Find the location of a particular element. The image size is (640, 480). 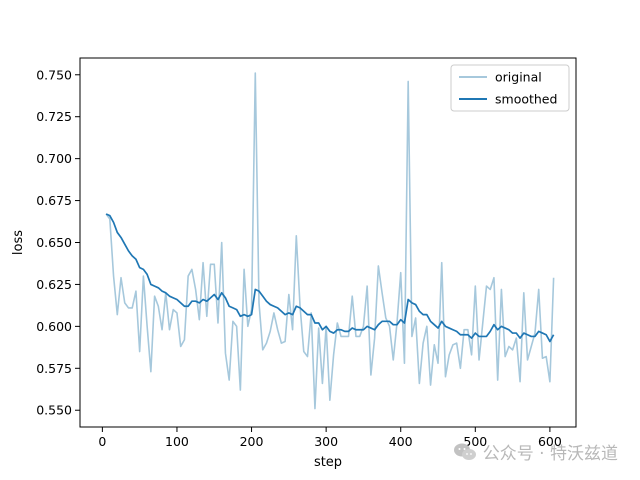

legend-label-original: original is located at coordinates (518, 77).